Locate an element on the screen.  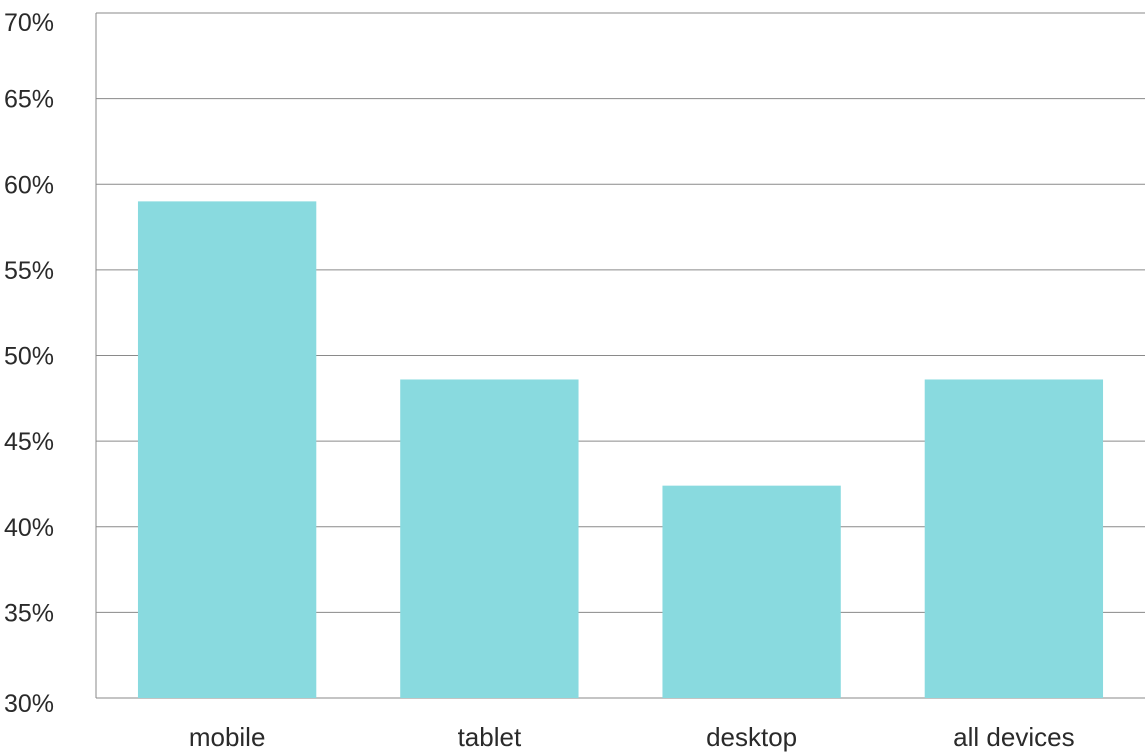
bar-desktop is located at coordinates (751, 591).